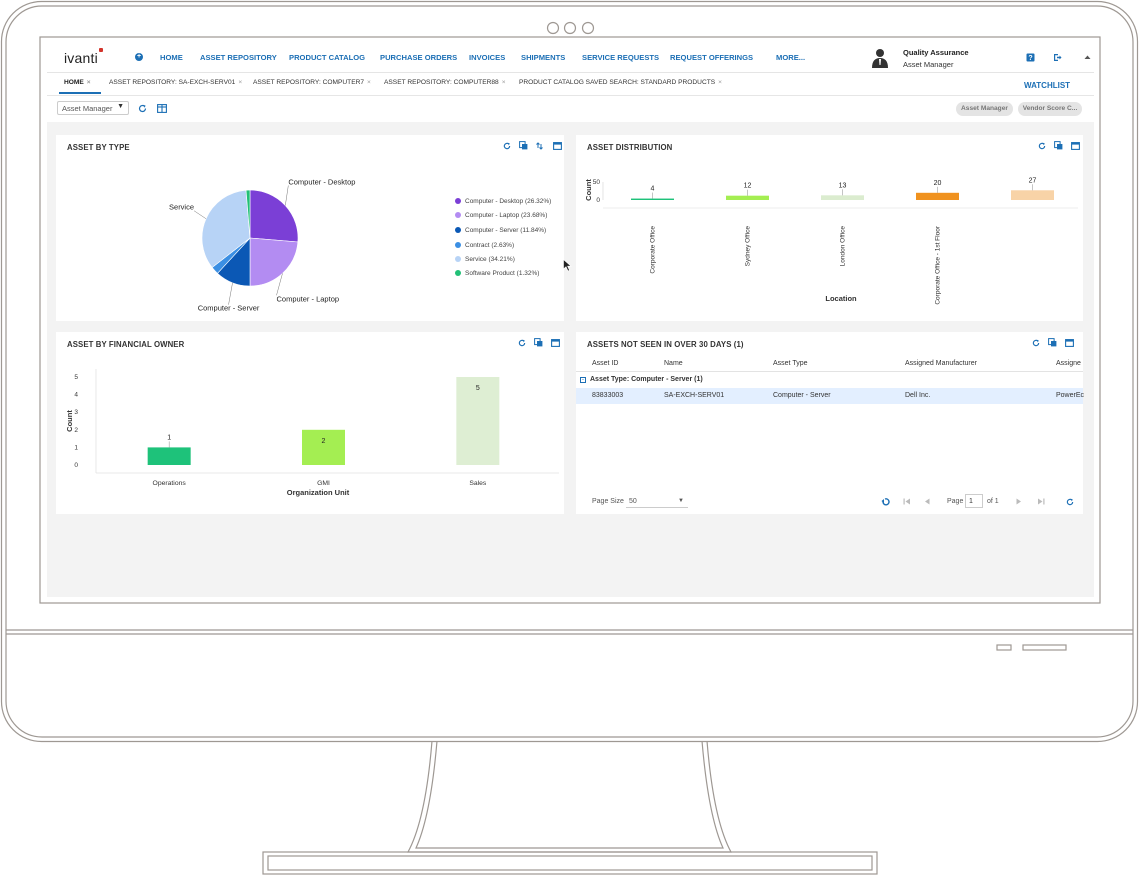 This screenshot has width=1140, height=875. Describe the element at coordinates (653, 250) in the screenshot. I see `x-tick-label: Corporate Office` at that location.